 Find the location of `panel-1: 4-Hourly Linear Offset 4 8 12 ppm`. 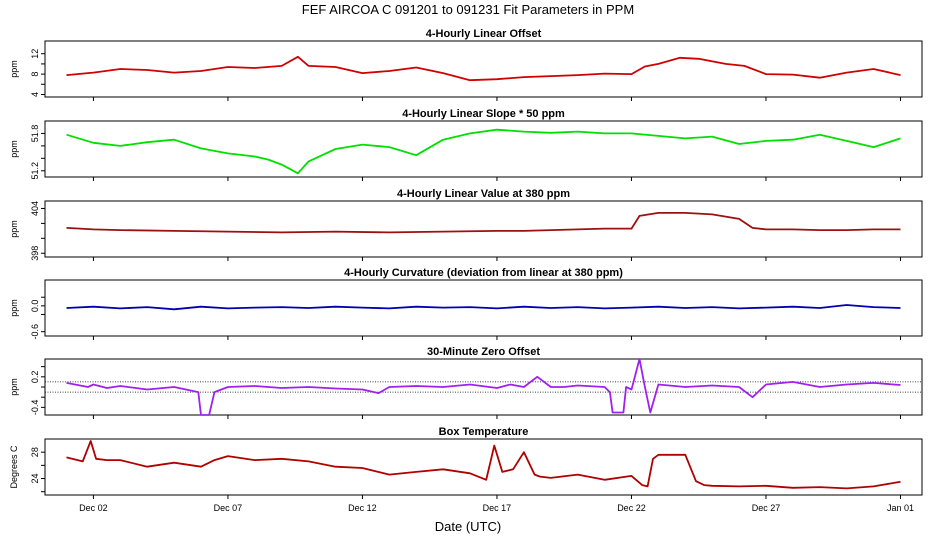

panel-1: 4-Hourly Linear Offset 4 8 12 ppm is located at coordinates (466, 64).